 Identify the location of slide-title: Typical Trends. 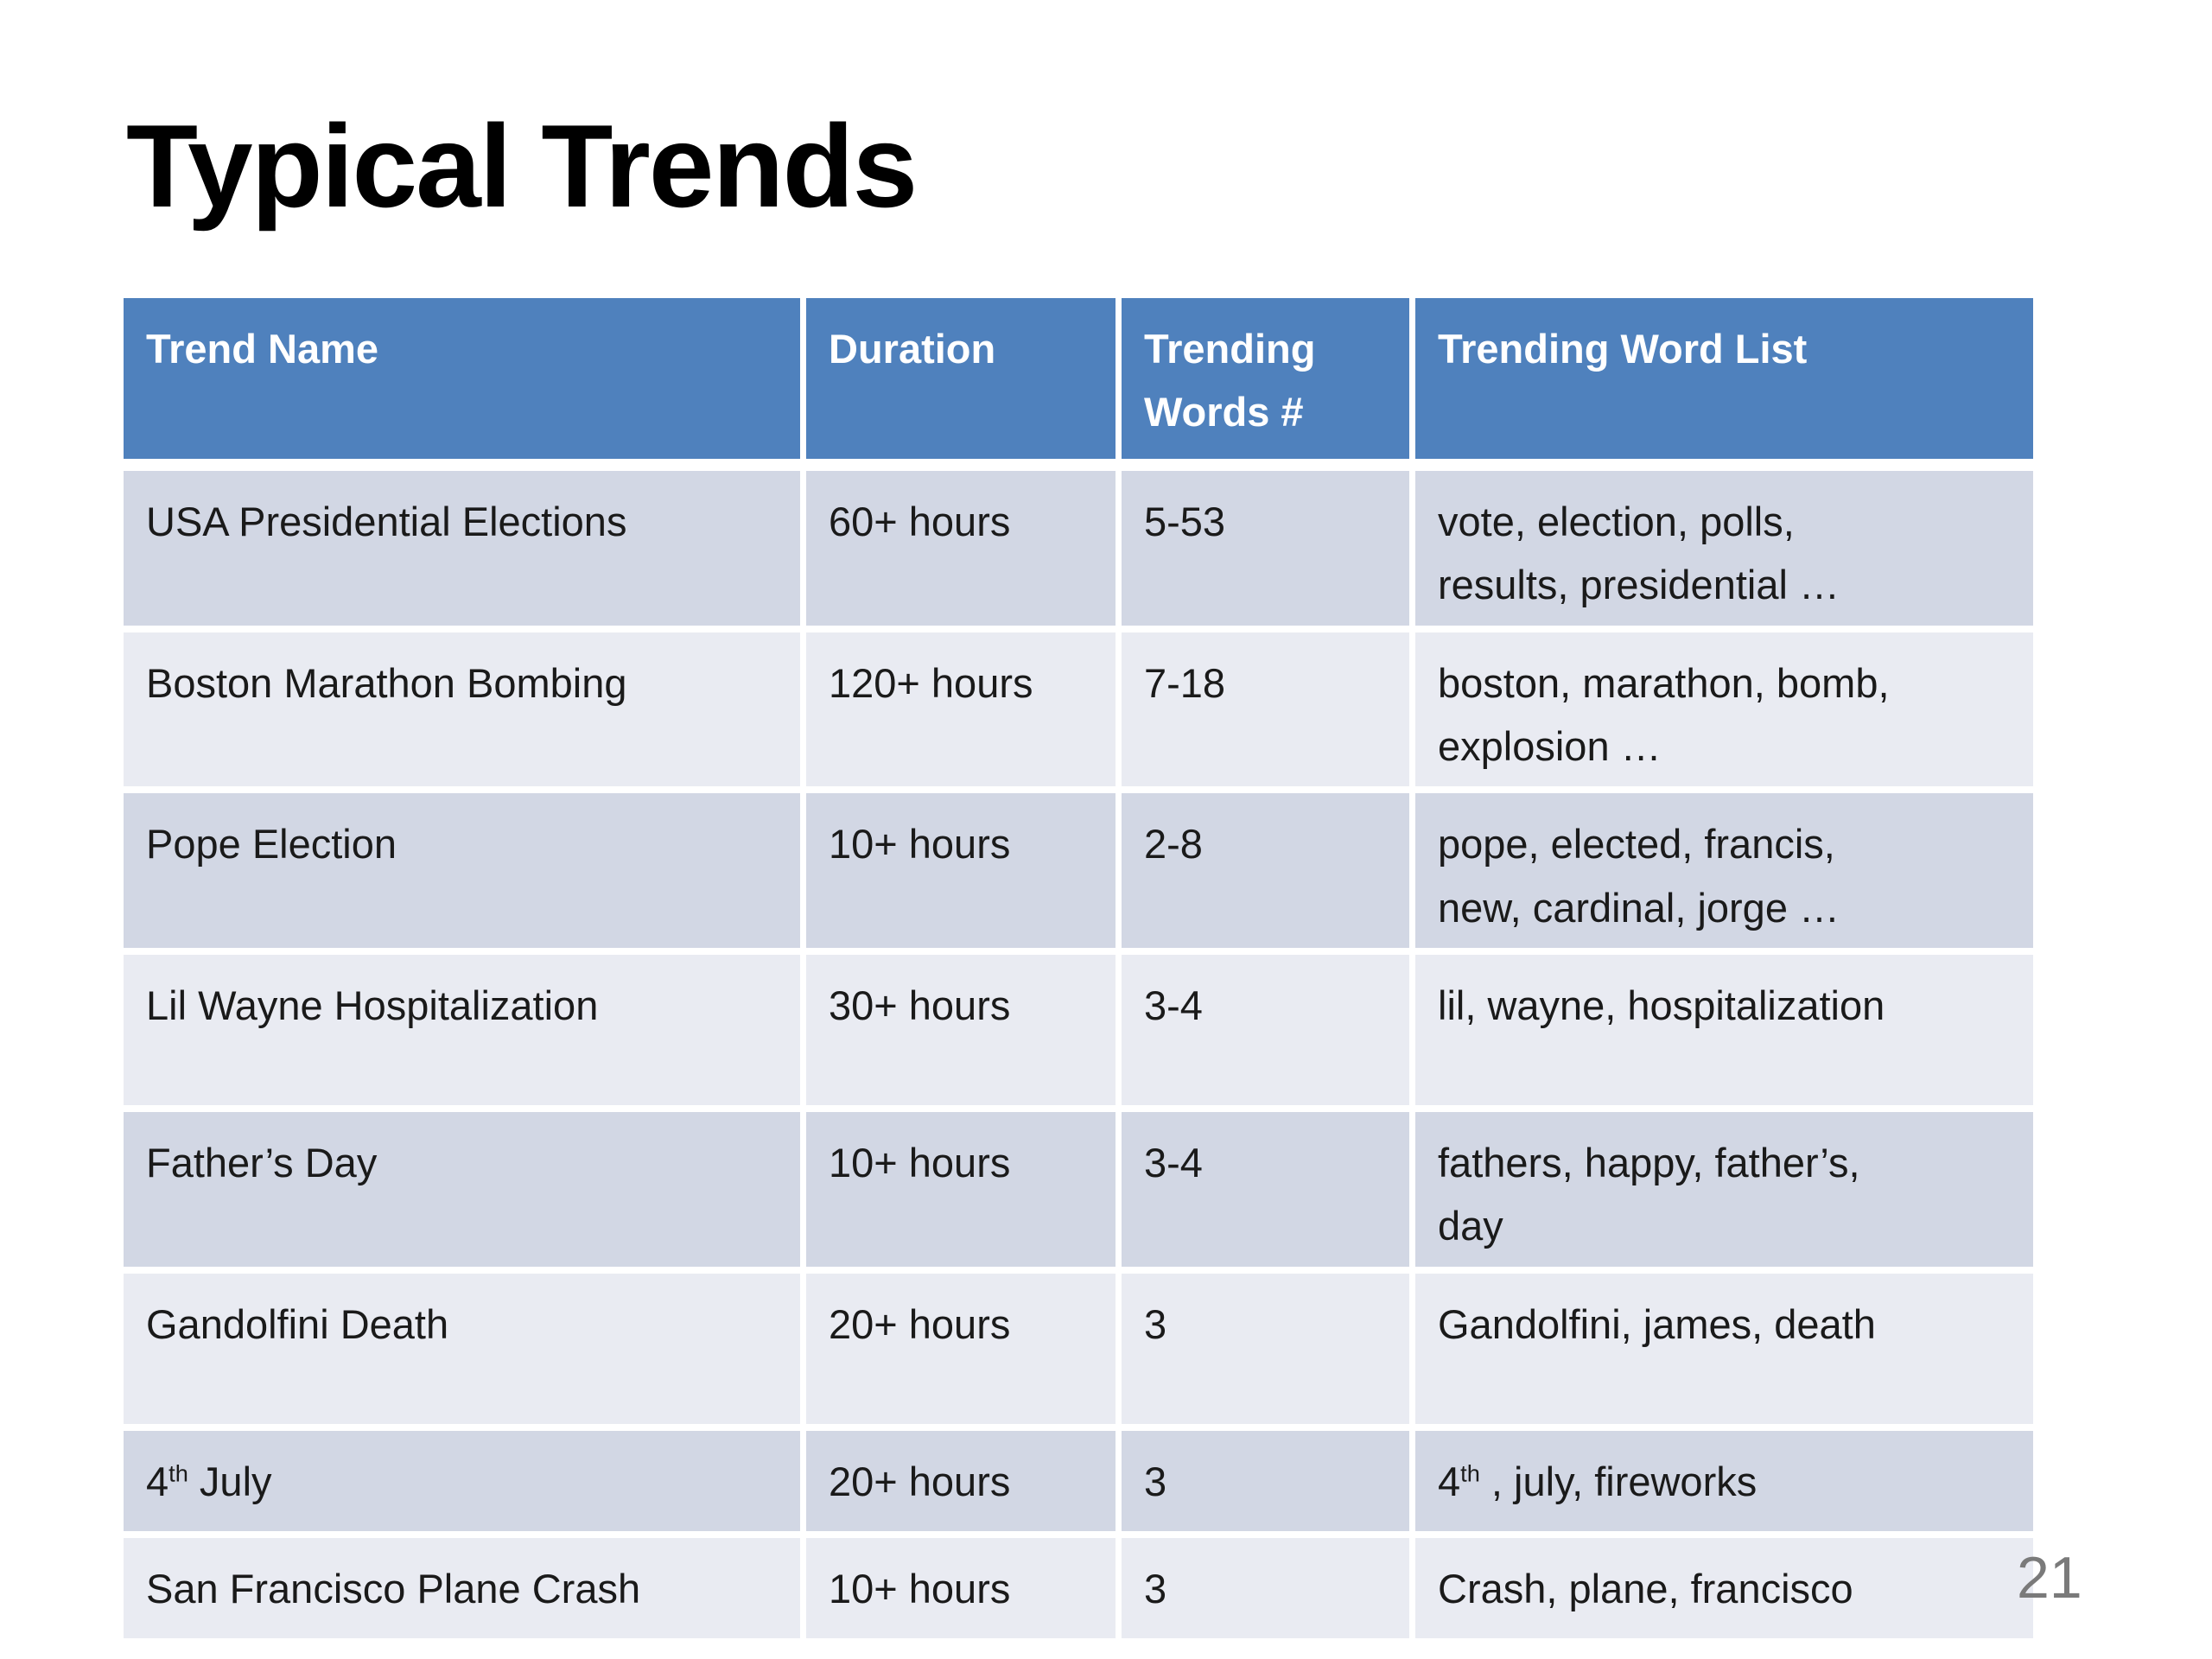
(522, 166).